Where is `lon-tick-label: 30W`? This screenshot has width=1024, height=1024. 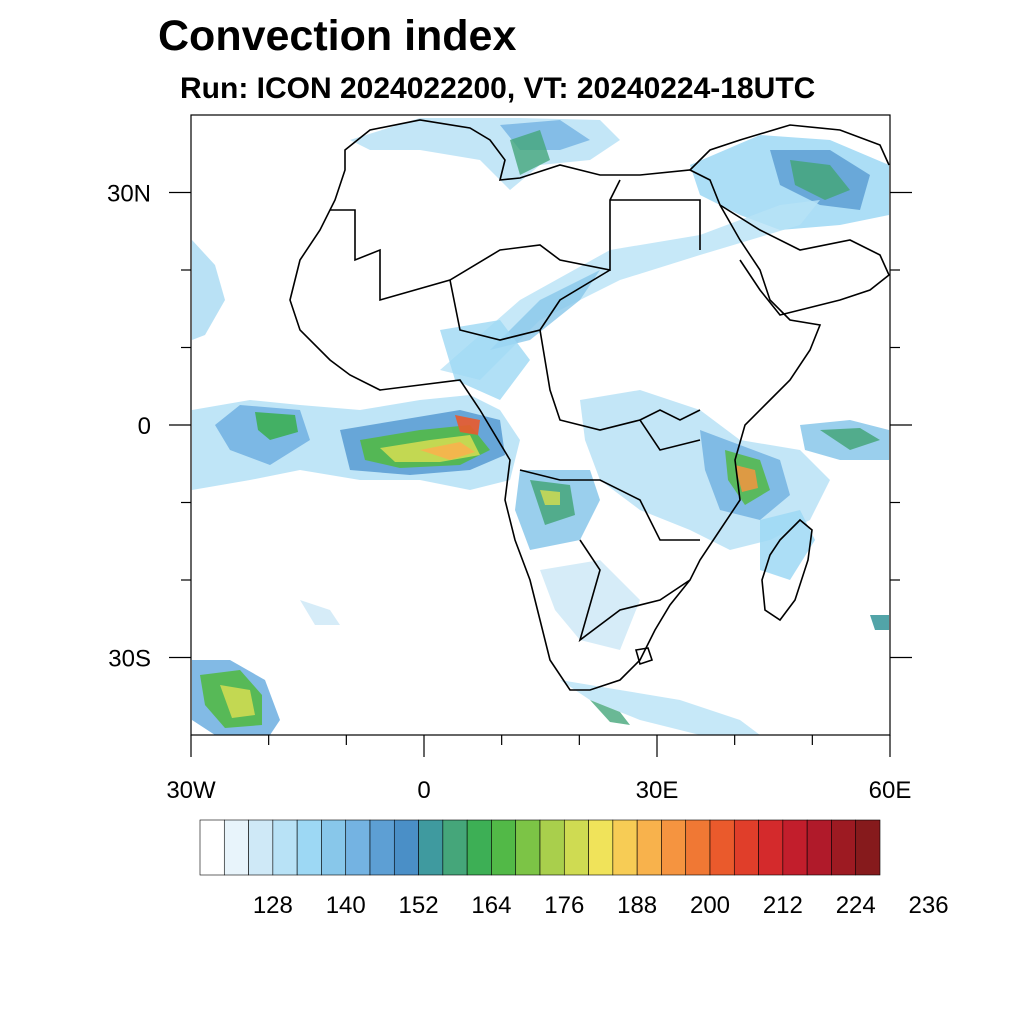 lon-tick-label: 30W is located at coordinates (191, 790).